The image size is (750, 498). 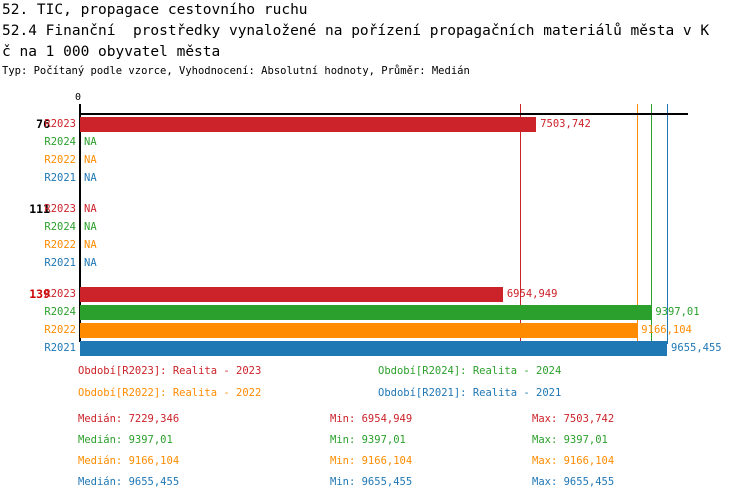 What do you see at coordinates (80, 223) in the screenshot?
I see `y-axis-line` at bounding box center [80, 223].